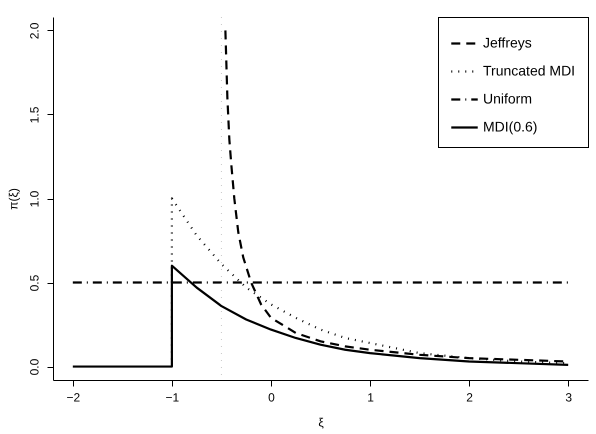  What do you see at coordinates (35, 283) in the screenshot?
I see `y-tick-label: 0.5` at bounding box center [35, 283].